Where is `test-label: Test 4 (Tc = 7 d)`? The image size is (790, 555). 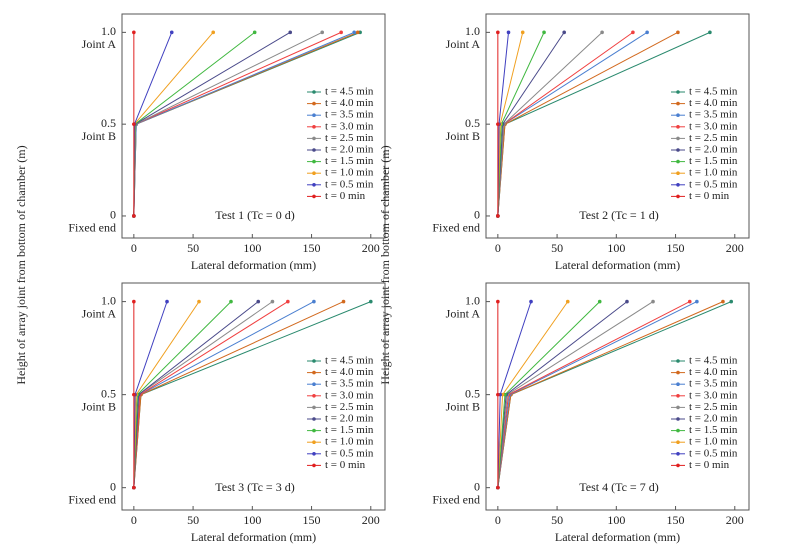
test-label: Test 4 (Tc = 7 d) is located at coordinates (618, 487).